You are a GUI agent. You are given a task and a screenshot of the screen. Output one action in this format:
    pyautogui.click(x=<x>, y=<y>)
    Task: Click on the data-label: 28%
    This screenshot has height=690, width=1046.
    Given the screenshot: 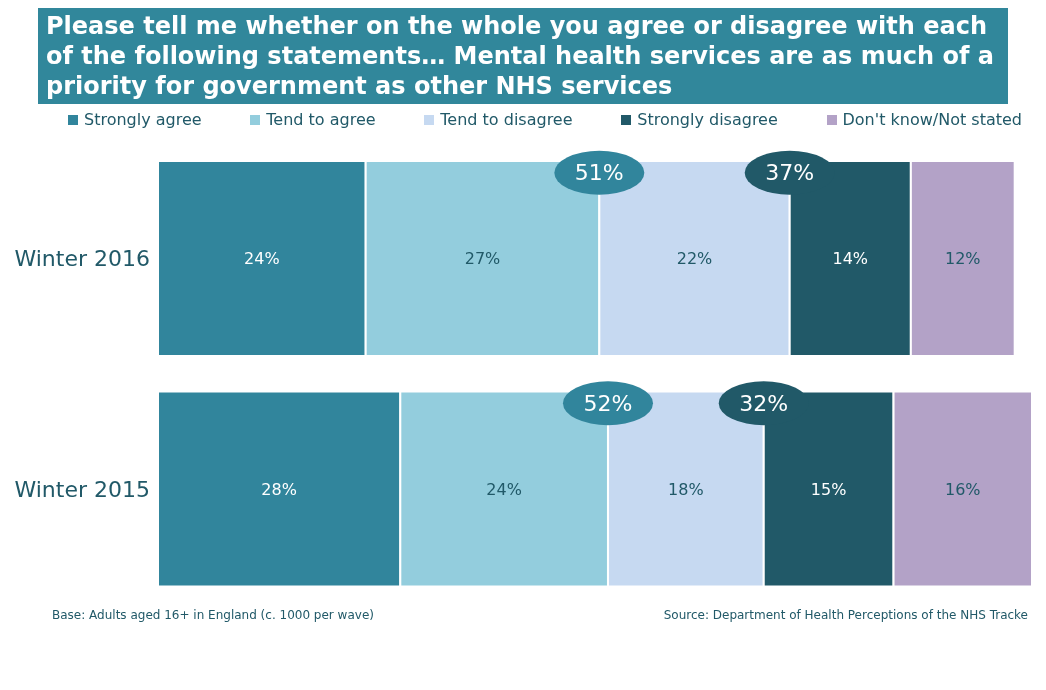 What is the action you would take?
    pyautogui.click(x=279, y=489)
    